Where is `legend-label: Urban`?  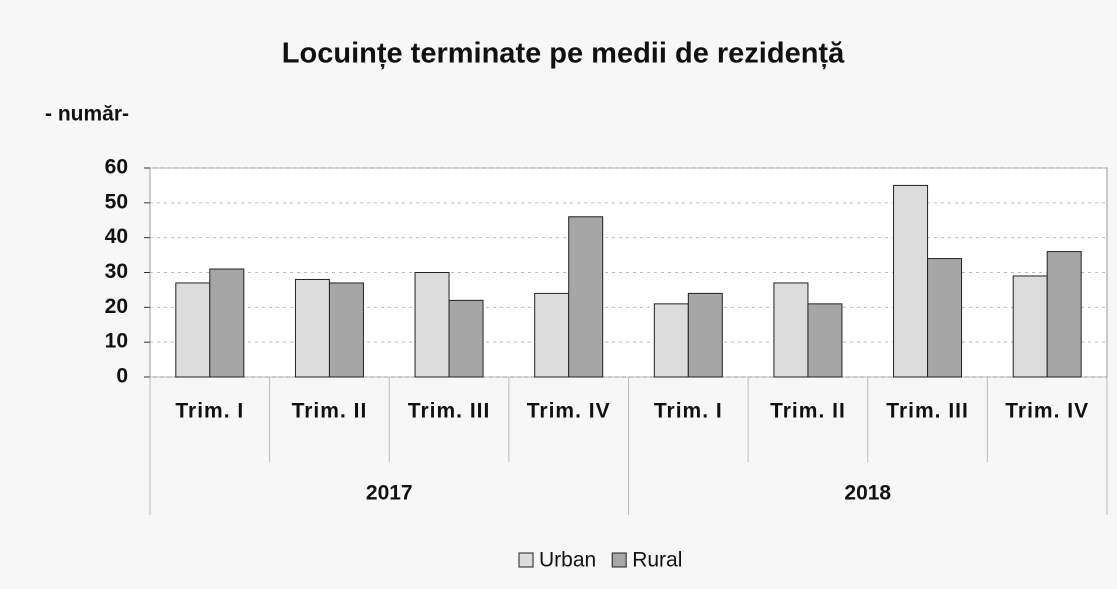
legend-label: Urban is located at coordinates (567, 560).